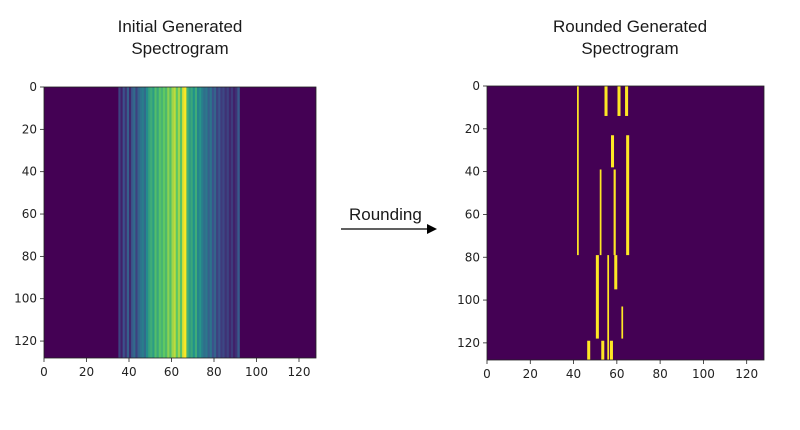 Image resolution: width=800 pixels, height=430 pixels. Describe the element at coordinates (180, 38) in the screenshot. I see `caption-initial-spectrogram: Initial Generated Spectrogram` at that location.